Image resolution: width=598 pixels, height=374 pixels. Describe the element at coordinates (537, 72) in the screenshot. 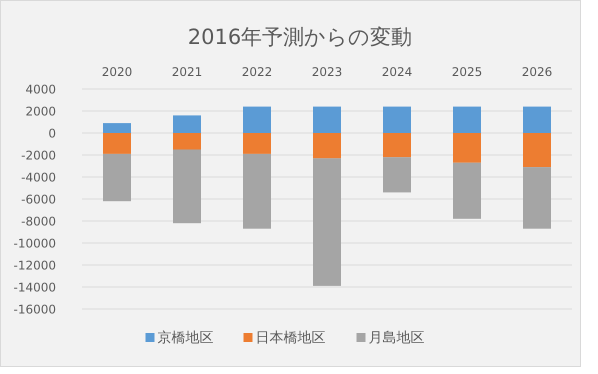

I see `x-tick-label: 2026` at that location.